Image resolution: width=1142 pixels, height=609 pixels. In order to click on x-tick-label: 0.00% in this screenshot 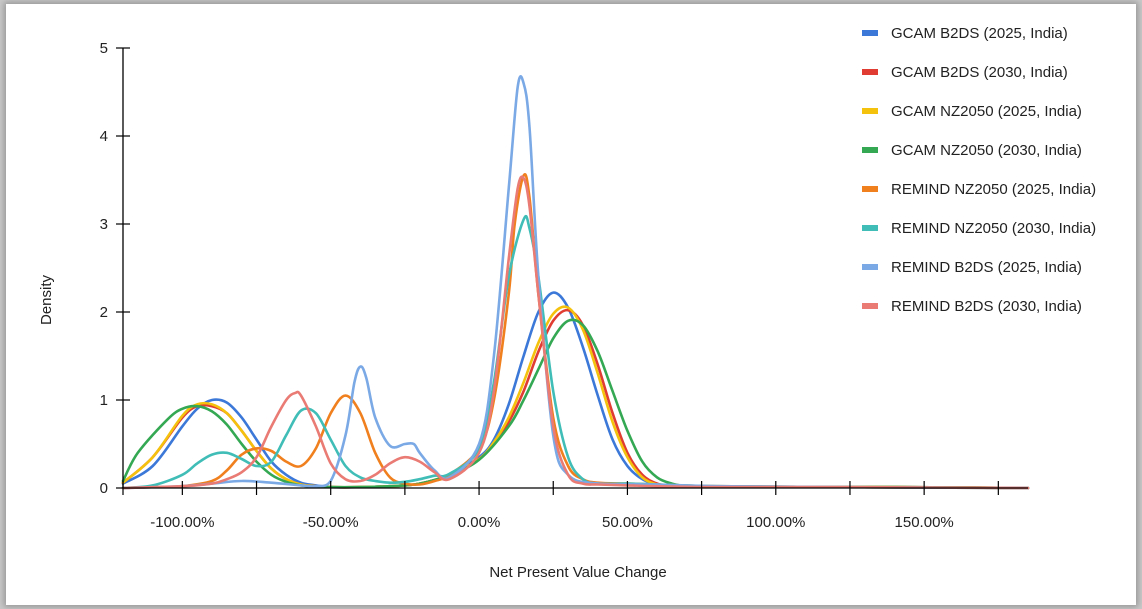, I will do `click(479, 522)`.